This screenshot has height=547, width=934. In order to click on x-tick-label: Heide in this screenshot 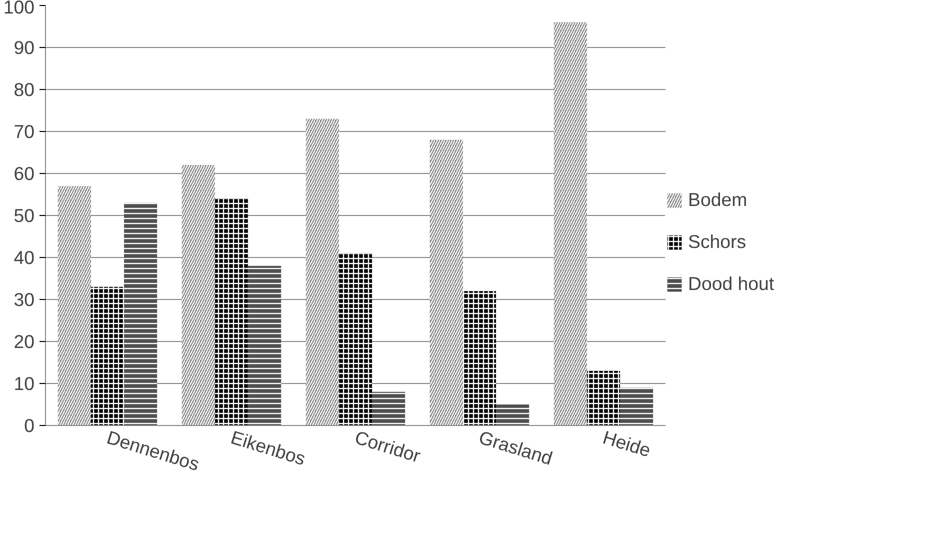, I will do `click(627, 443)`.